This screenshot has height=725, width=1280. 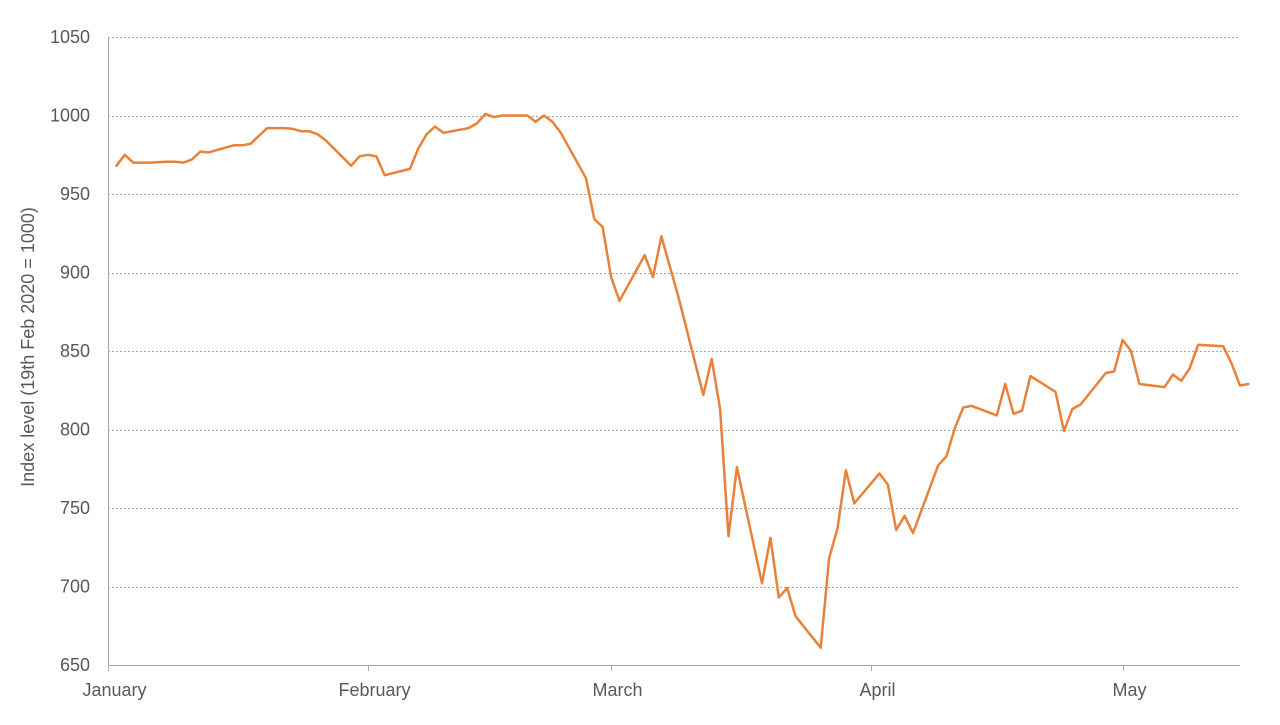 I want to click on x-tick-label: February, so click(x=374, y=690).